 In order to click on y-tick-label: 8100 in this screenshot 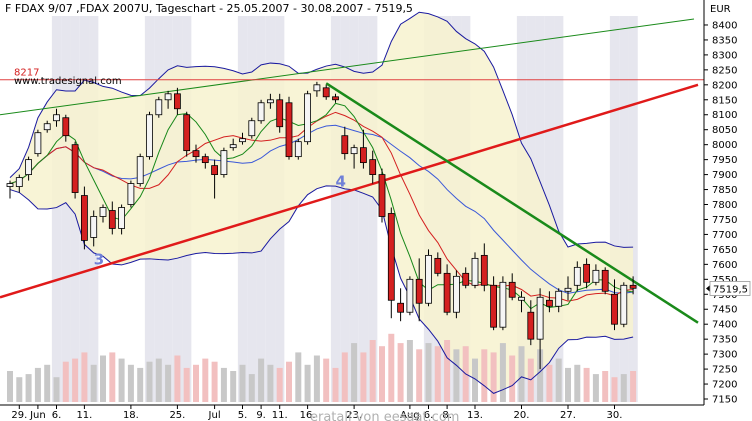, I will do `click(724, 115)`.